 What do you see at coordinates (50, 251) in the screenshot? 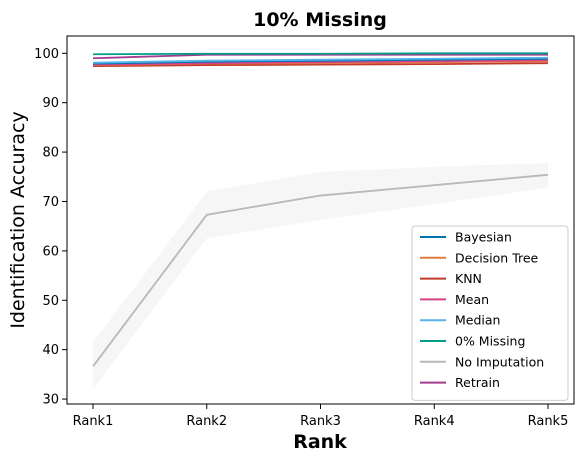
I see `y-tick-label: 60` at bounding box center [50, 251].